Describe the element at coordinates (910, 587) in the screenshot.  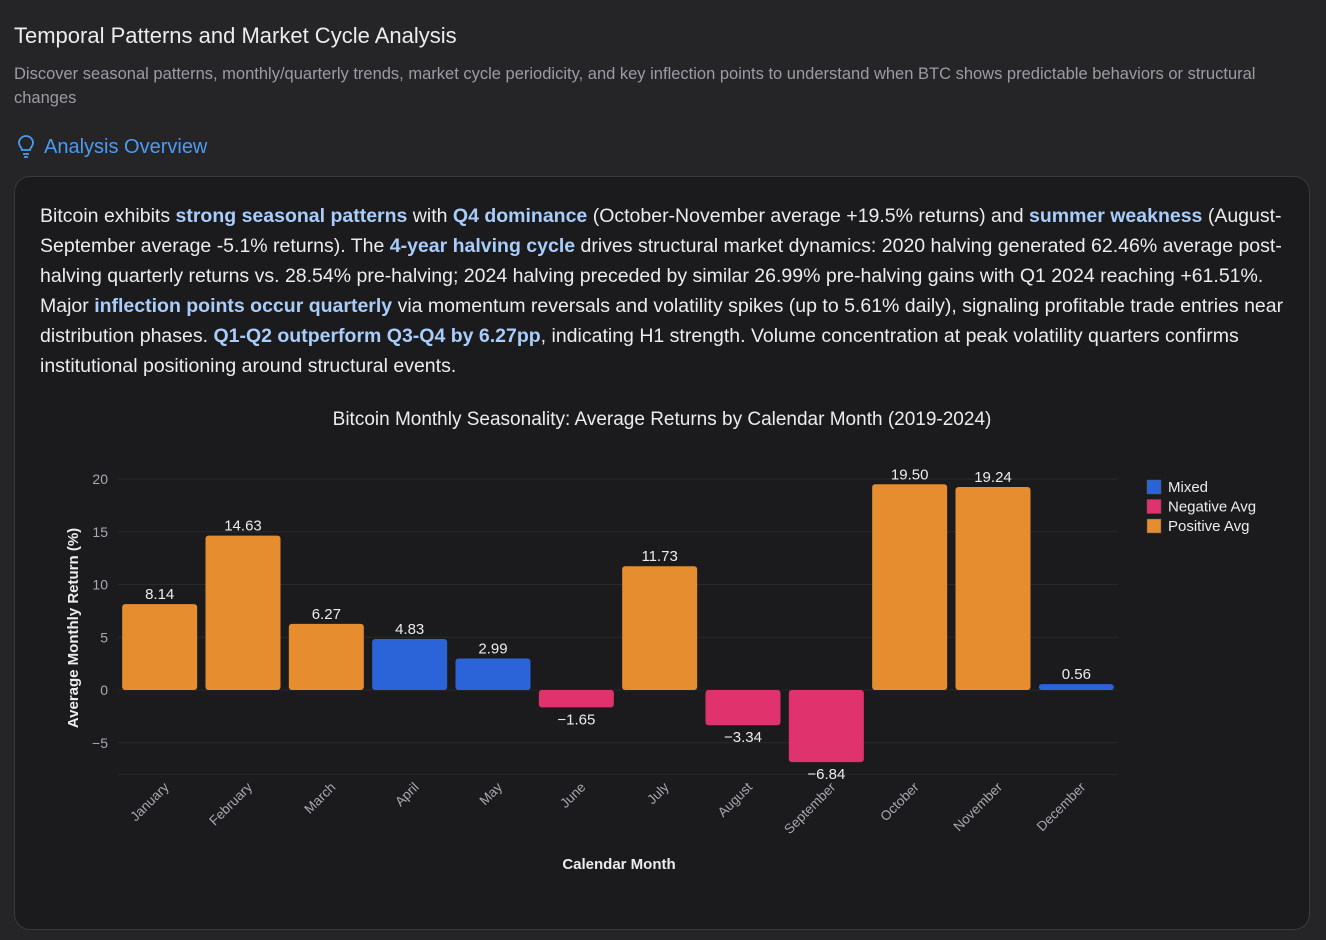
I see `bar-october` at that location.